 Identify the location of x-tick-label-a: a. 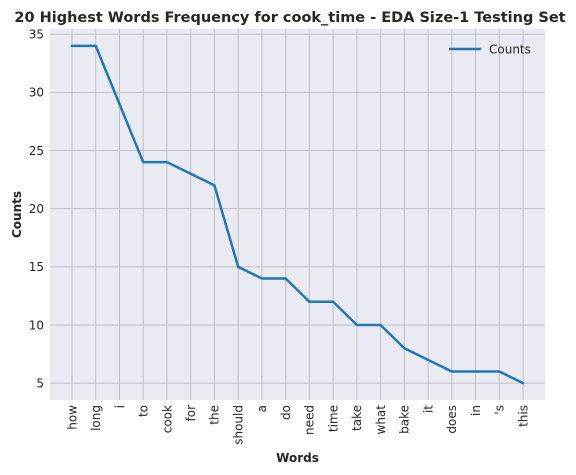
(262, 408).